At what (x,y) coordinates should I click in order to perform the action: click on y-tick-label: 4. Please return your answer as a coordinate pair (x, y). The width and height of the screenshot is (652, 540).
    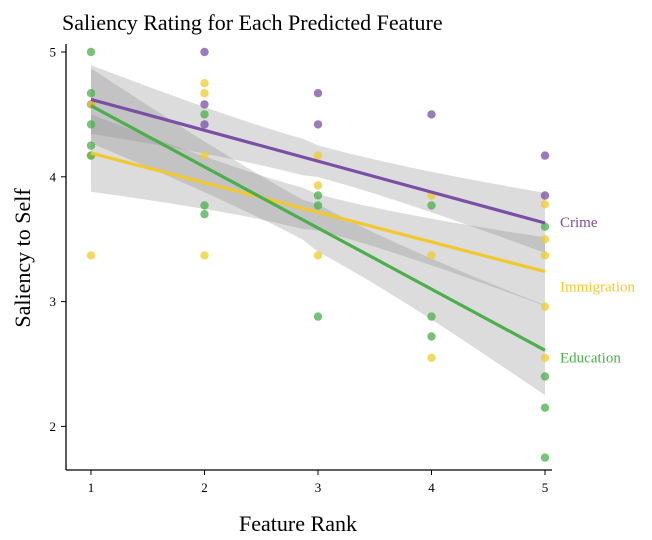
    Looking at the image, I should click on (53, 176).